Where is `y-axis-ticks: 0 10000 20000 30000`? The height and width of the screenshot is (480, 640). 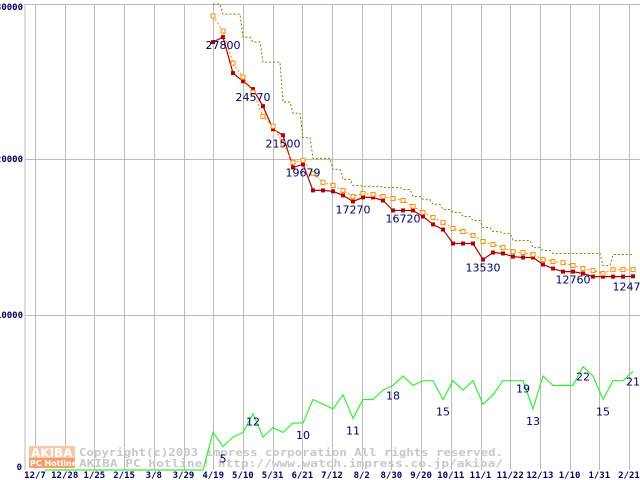
y-axis-ticks: 0 10000 20000 30000 is located at coordinates (11, 238).